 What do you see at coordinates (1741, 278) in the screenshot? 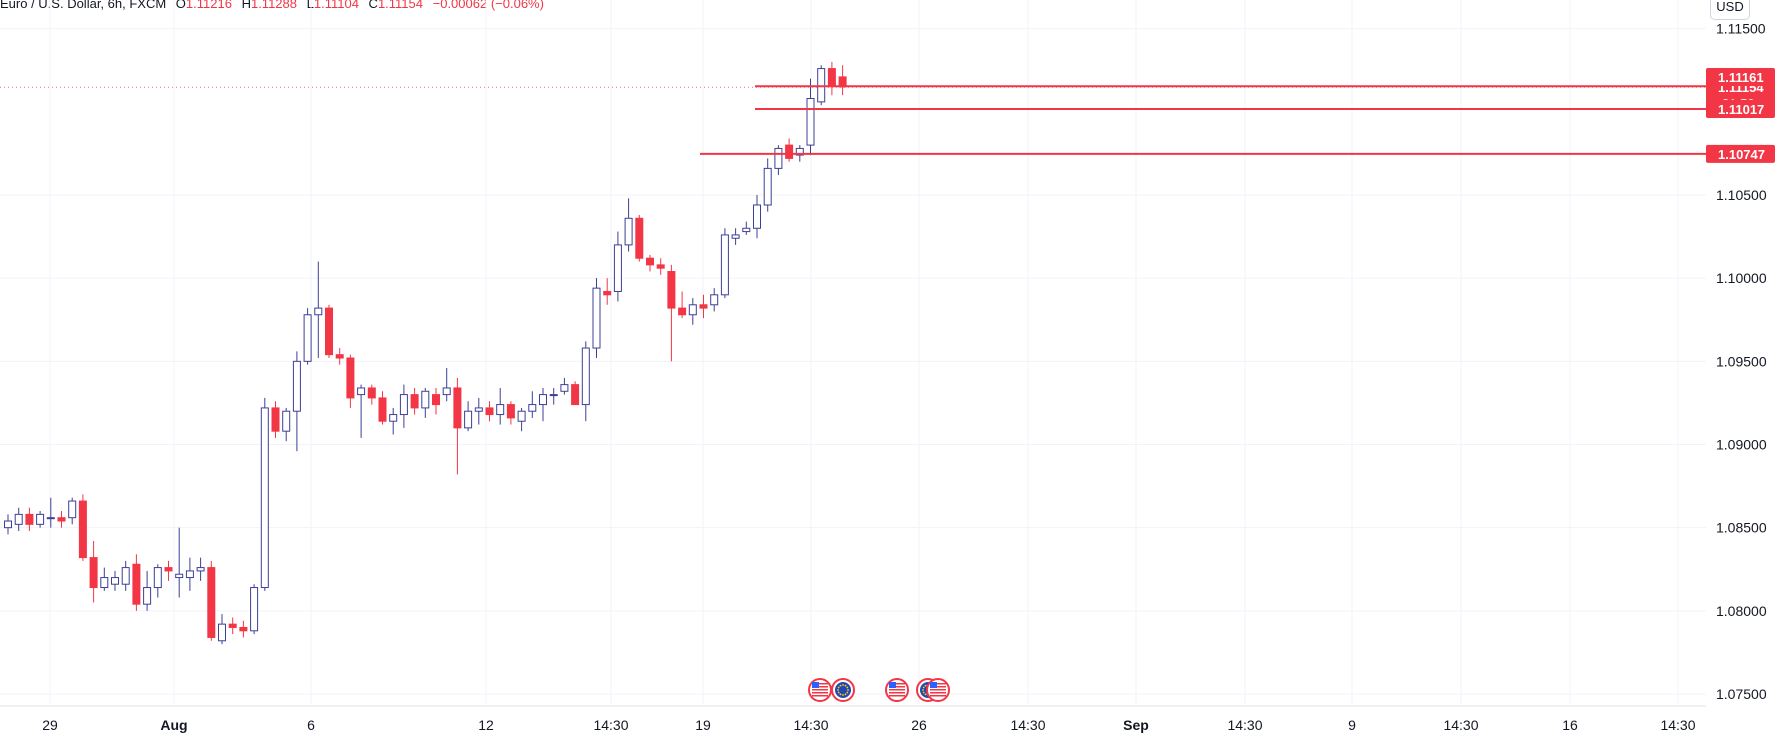
I see `y-tick-label: 1.10000` at bounding box center [1741, 278].